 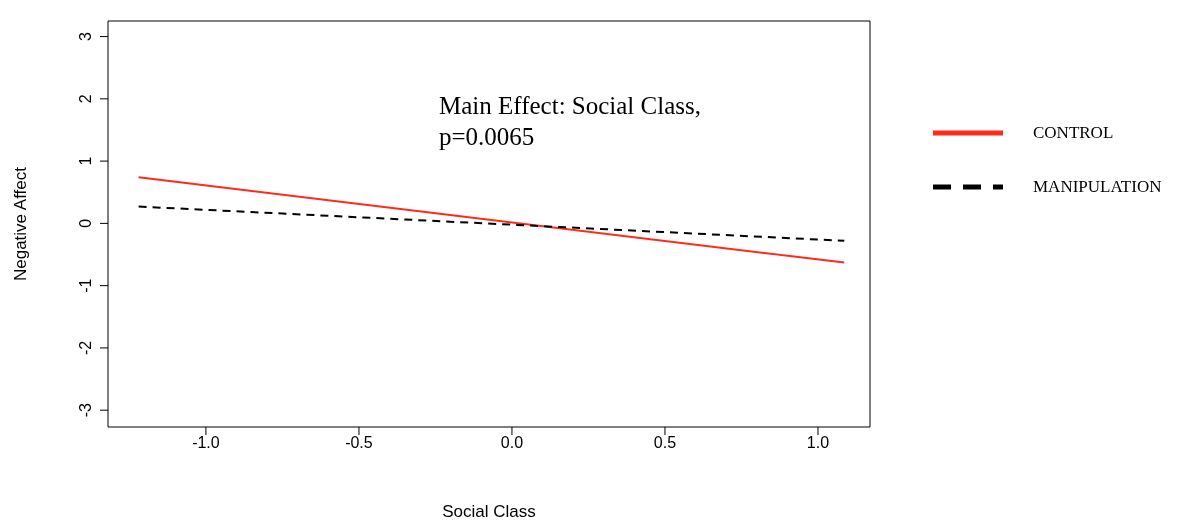 I want to click on y-axis-title: Negative Affect, so click(x=21, y=224).